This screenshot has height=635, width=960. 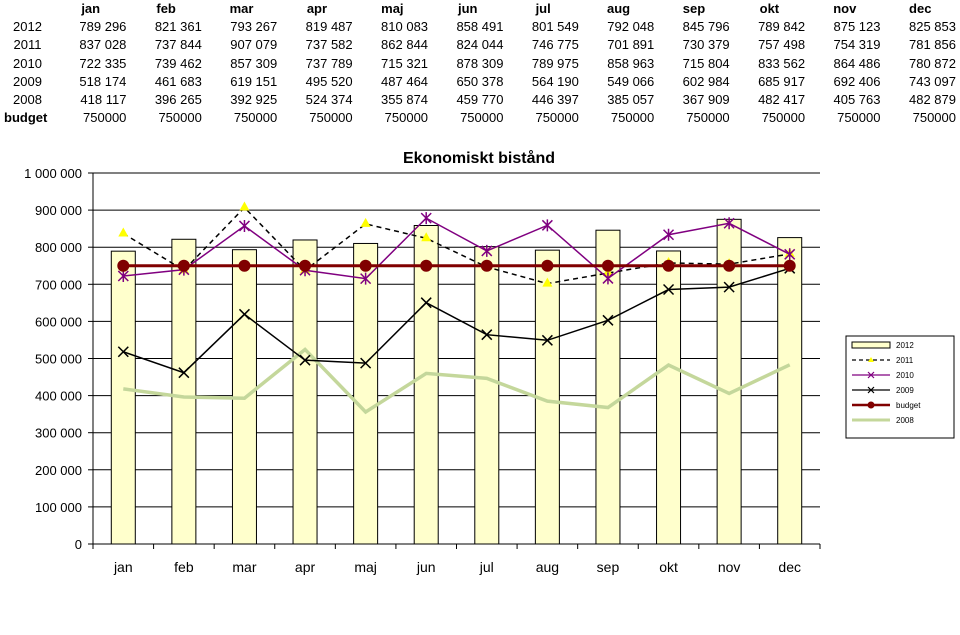 I want to click on bar-jul, so click(x=487, y=395).